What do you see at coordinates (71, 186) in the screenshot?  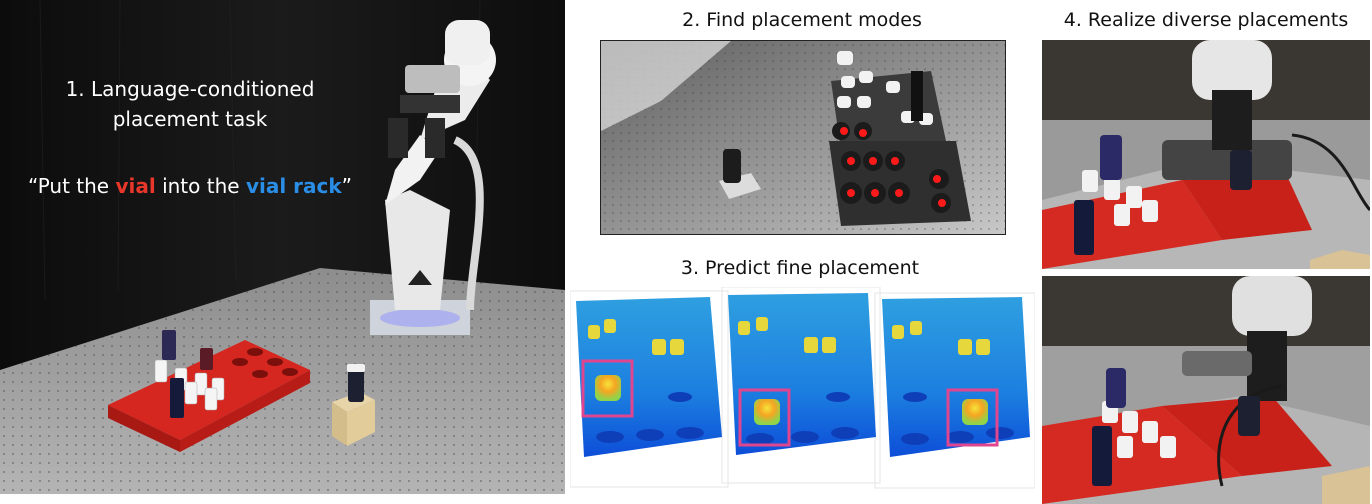 I see `instruction-prefix: “Put the` at bounding box center [71, 186].